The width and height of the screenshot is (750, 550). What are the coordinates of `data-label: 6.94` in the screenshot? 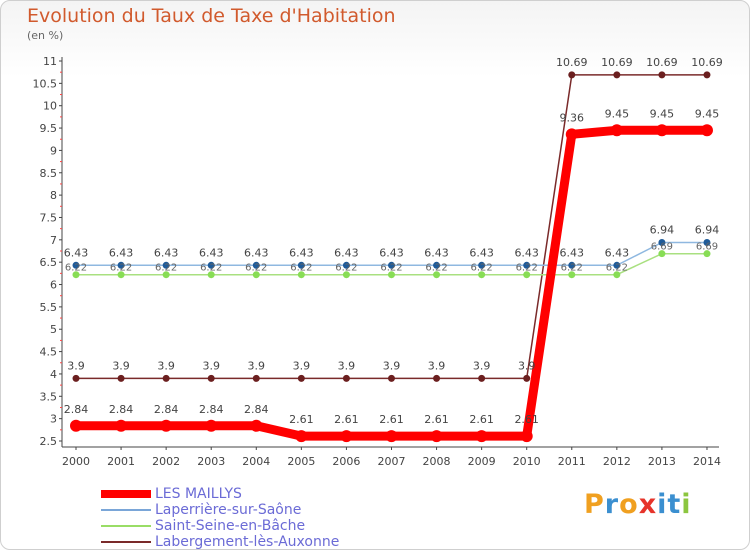 It's located at (707, 230).